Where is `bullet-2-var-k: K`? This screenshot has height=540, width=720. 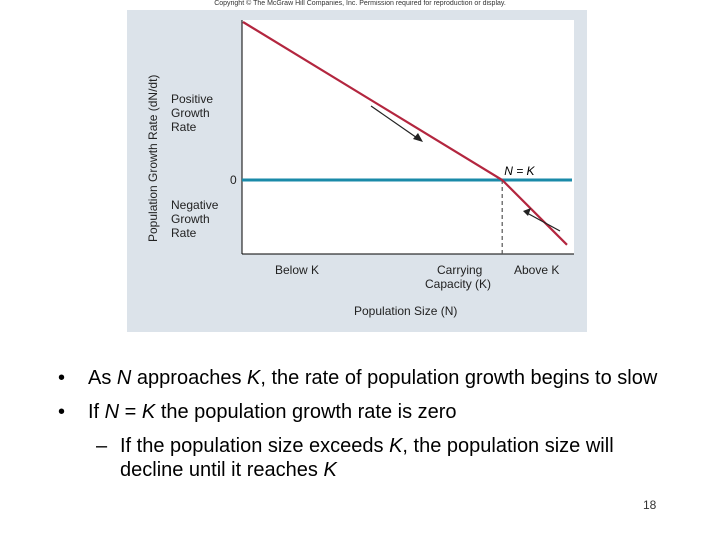 bullet-2-var-k: K is located at coordinates (148, 412).